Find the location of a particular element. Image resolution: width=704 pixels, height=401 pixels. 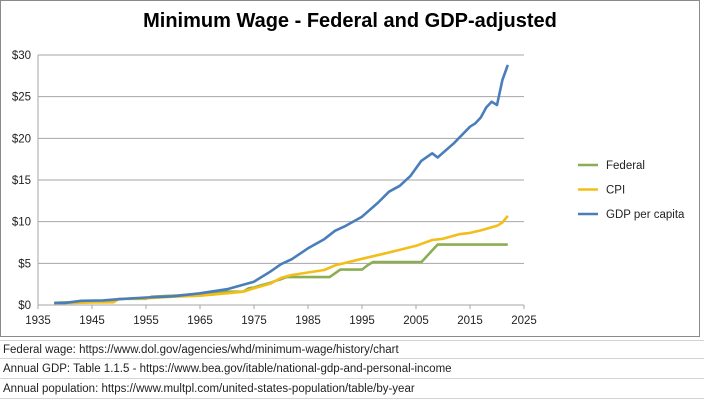

x-tick-label: 1985 is located at coordinates (308, 321).